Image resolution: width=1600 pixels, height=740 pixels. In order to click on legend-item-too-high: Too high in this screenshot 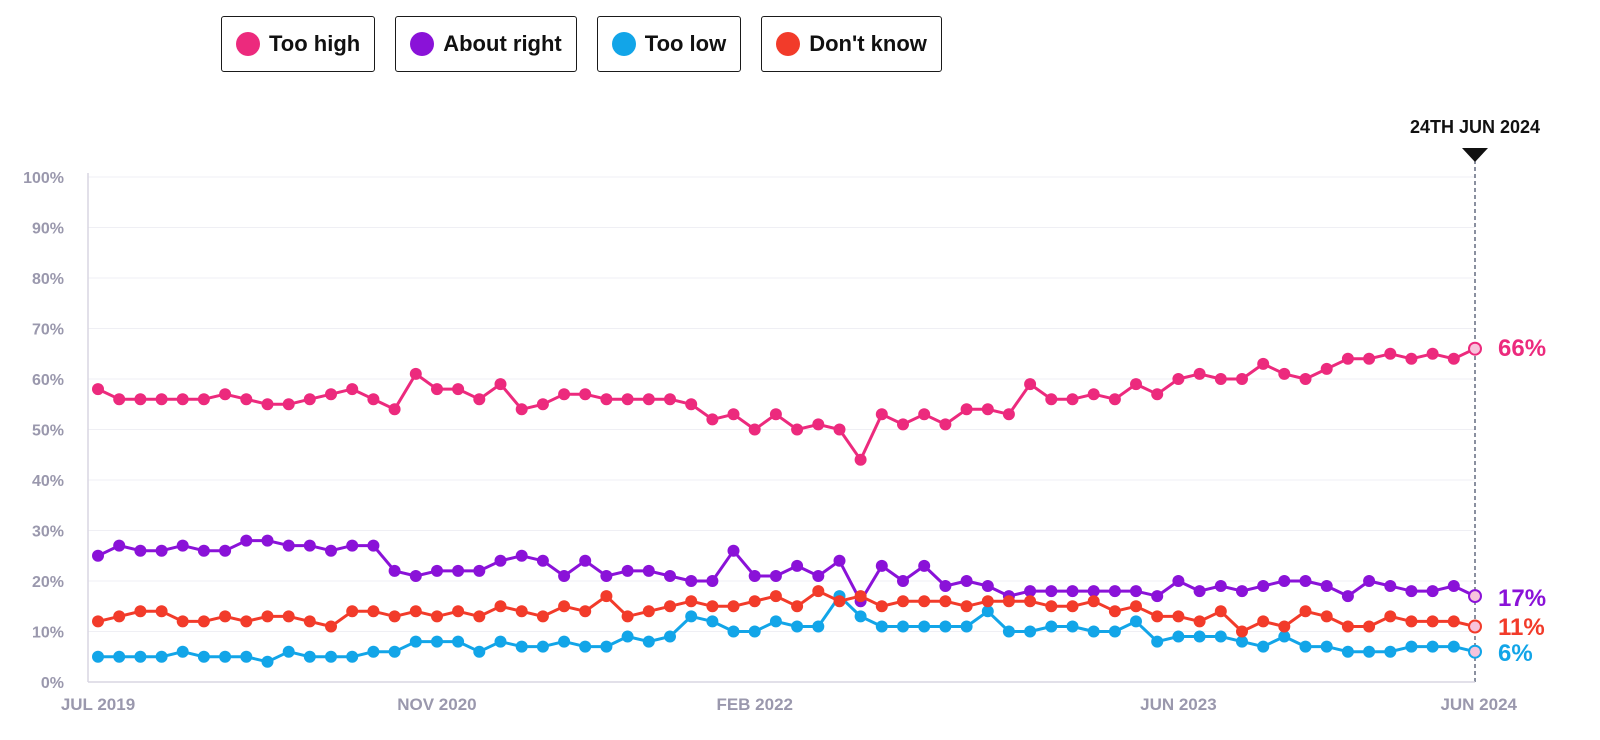, I will do `click(298, 44)`.